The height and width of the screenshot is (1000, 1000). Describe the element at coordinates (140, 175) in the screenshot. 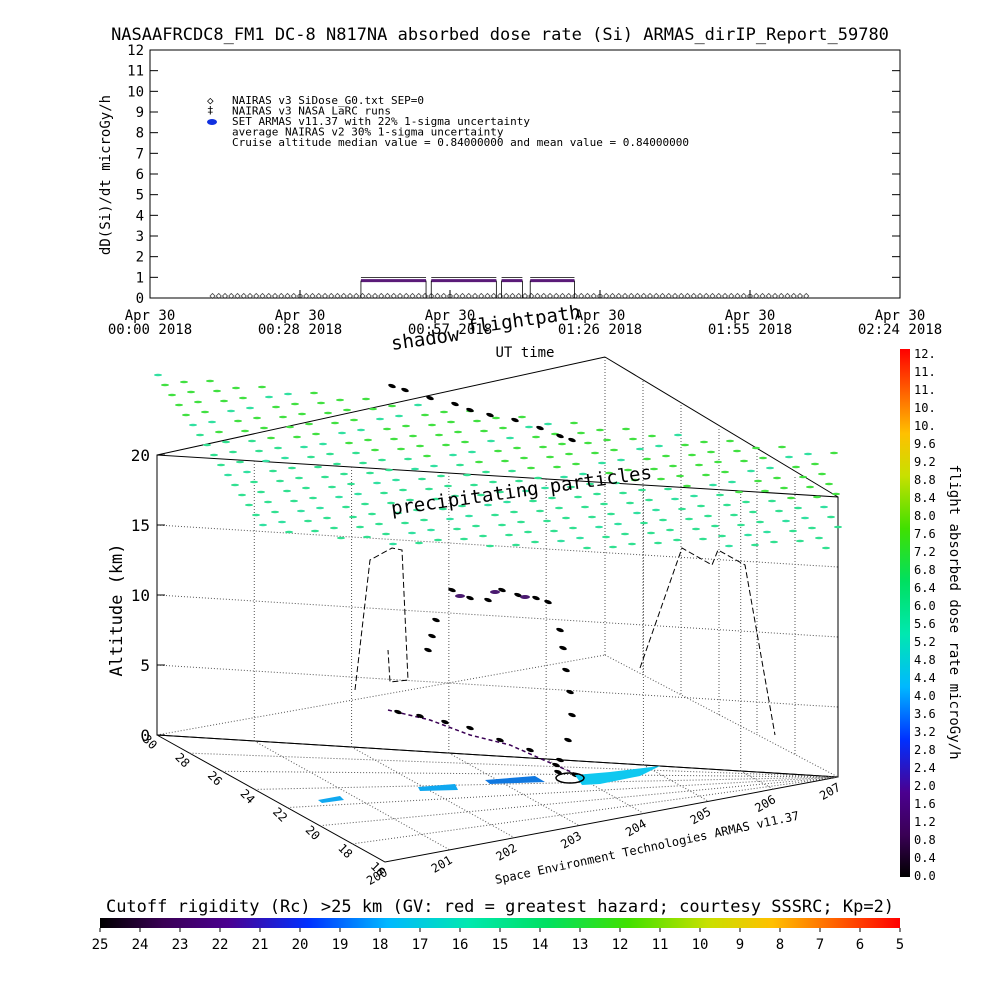

I see `y-tick-label: 6` at that location.